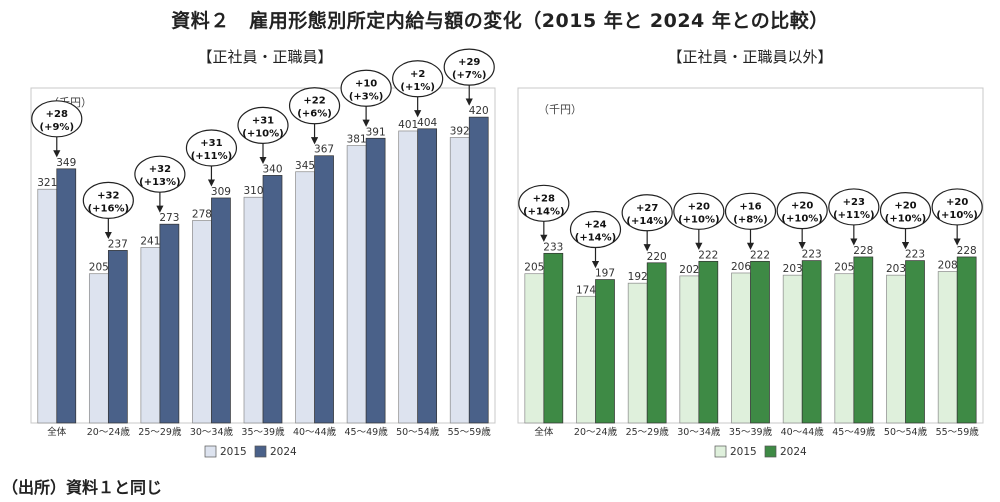 The image size is (1000, 502). What do you see at coordinates (720, 451) in the screenshot?
I see `nonregular-legend-swatch-2015` at bounding box center [720, 451].